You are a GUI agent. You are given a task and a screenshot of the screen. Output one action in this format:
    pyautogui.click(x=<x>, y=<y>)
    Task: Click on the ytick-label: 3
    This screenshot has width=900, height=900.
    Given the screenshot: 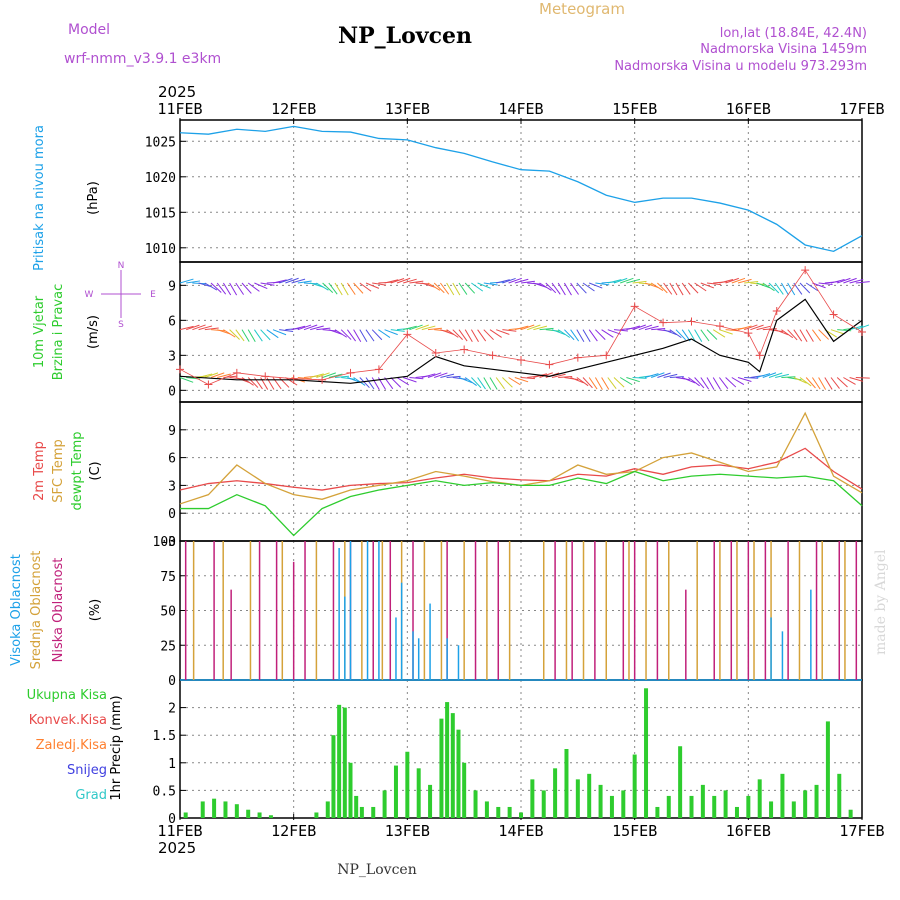 What is the action you would take?
    pyautogui.click(x=172, y=356)
    